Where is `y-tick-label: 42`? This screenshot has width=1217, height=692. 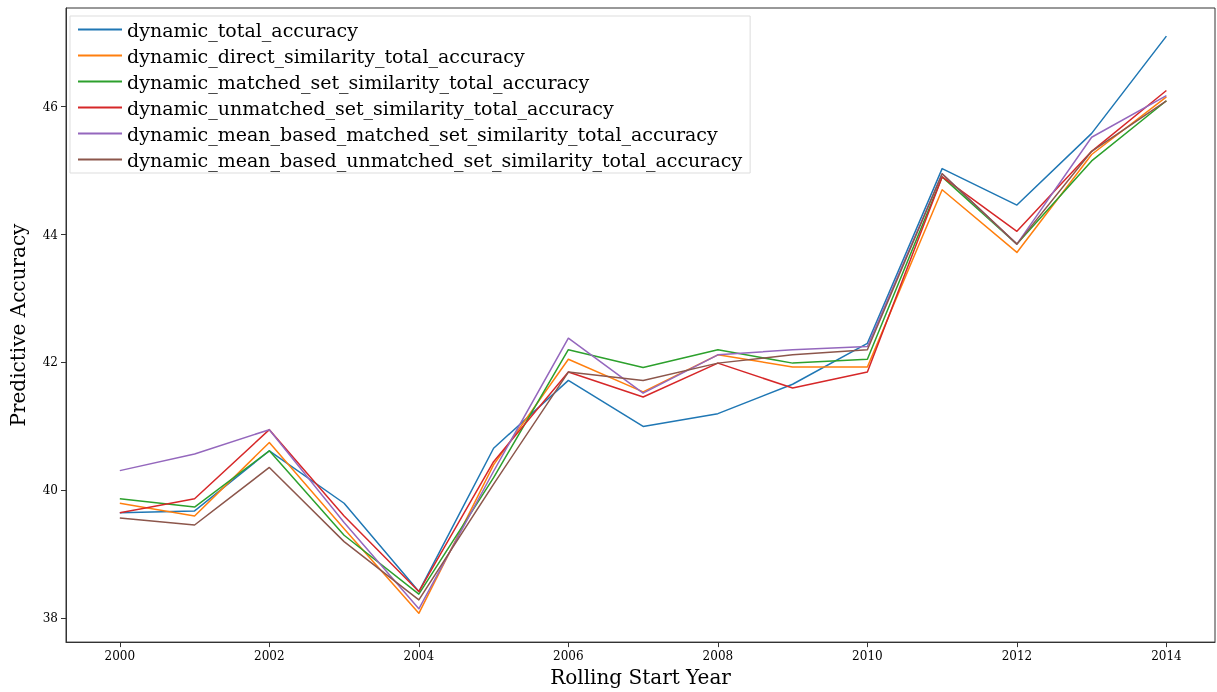 y-tick-label: 42 is located at coordinates (50, 362).